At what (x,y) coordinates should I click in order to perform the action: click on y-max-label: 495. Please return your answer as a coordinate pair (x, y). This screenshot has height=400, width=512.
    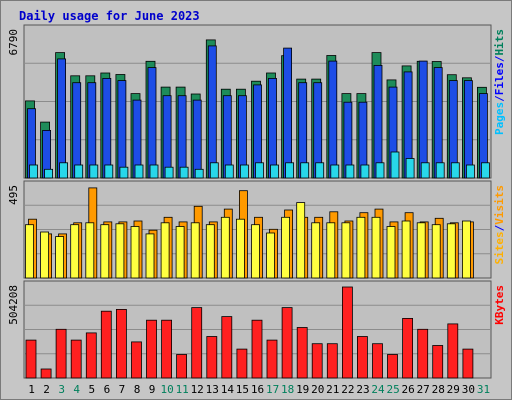
    Looking at the image, I should click on (13, 195).